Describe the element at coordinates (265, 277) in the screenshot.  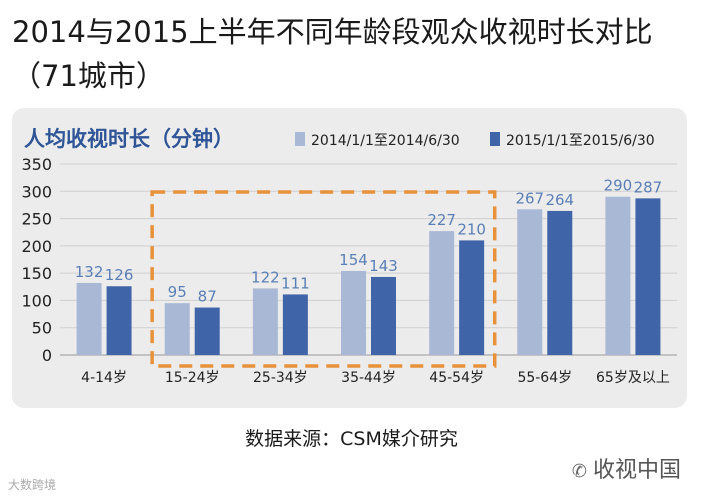
I see `data-label: 122` at that location.